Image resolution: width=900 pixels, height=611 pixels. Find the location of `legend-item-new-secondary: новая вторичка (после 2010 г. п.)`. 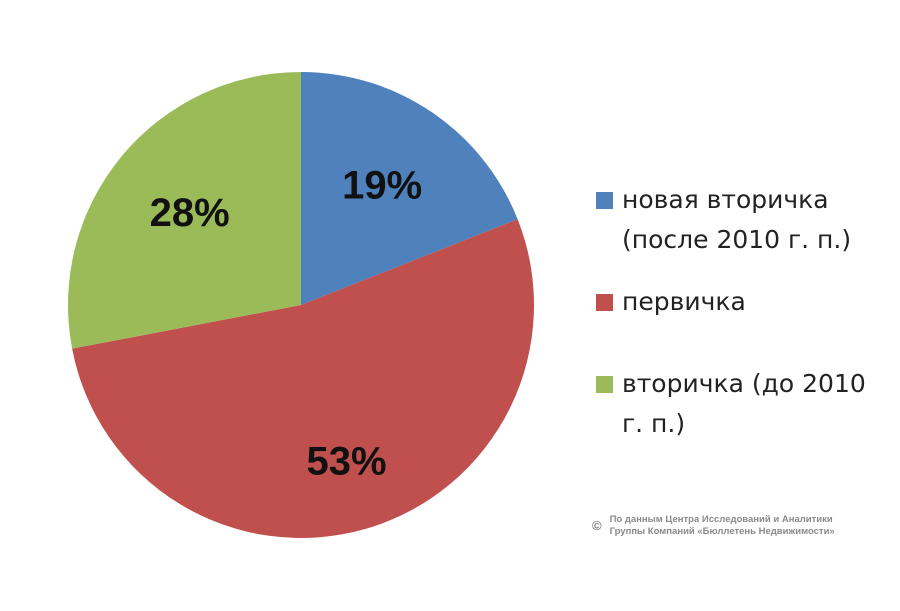

legend-item-new-secondary: новая вторичка (после 2010 г. п.) is located at coordinates (741, 220).